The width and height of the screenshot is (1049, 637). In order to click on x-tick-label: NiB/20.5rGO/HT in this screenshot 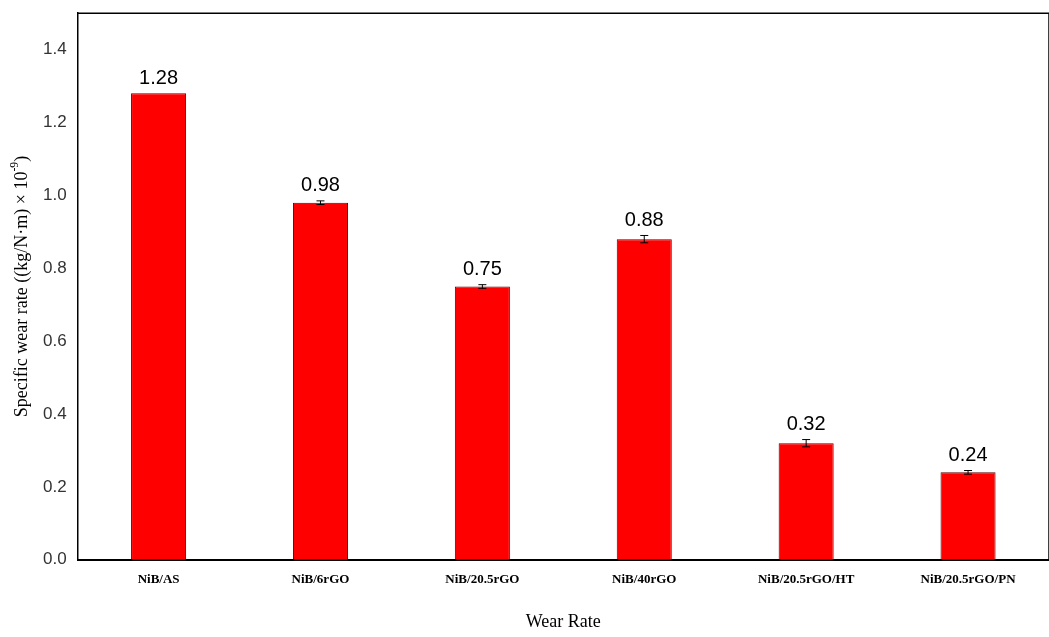, I will do `click(806, 578)`.